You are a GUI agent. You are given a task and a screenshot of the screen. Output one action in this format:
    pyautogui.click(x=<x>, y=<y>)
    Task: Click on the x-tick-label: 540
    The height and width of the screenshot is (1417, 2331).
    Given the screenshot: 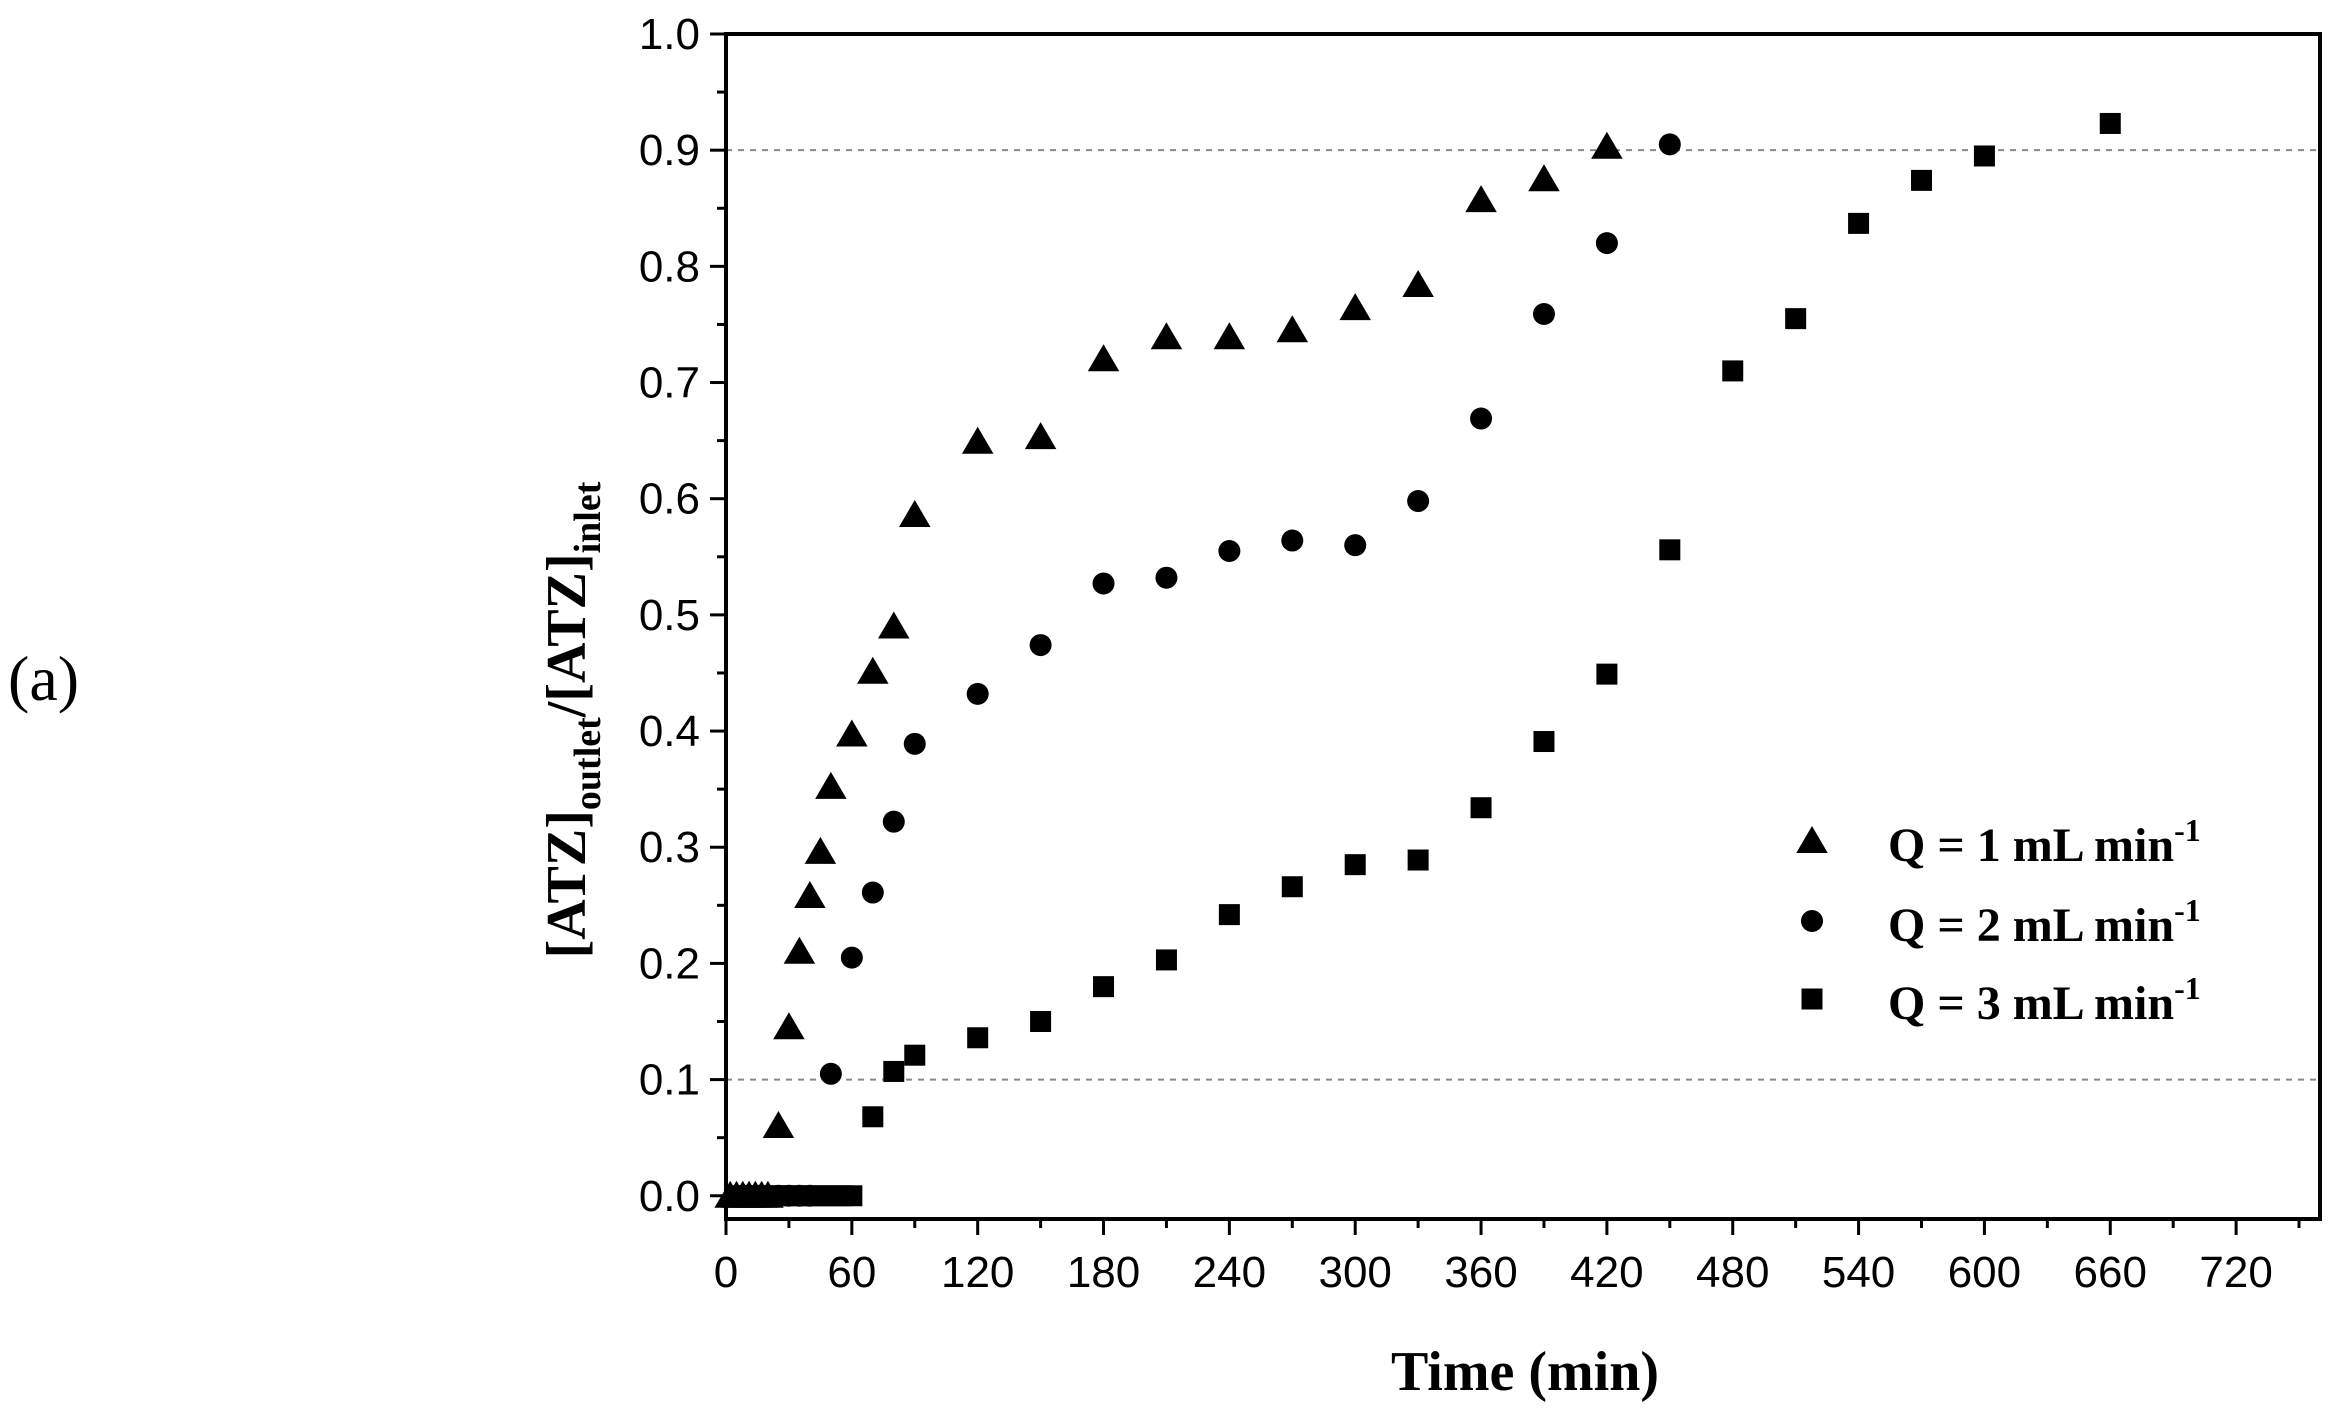 What is the action you would take?
    pyautogui.click(x=1858, y=1272)
    